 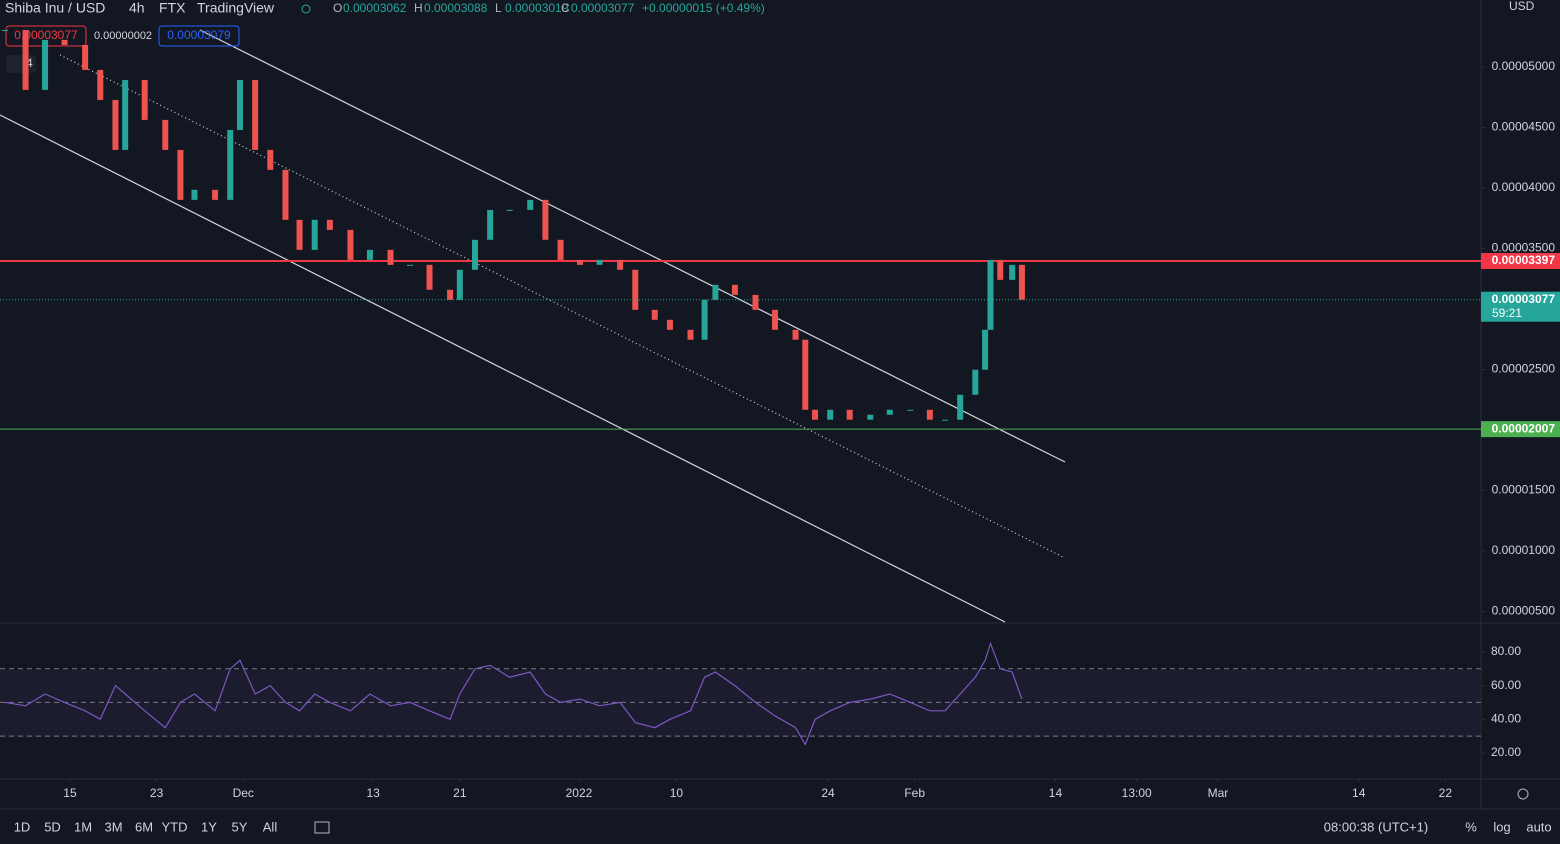 I want to click on auto-toggle: auto, so click(x=1538, y=826).